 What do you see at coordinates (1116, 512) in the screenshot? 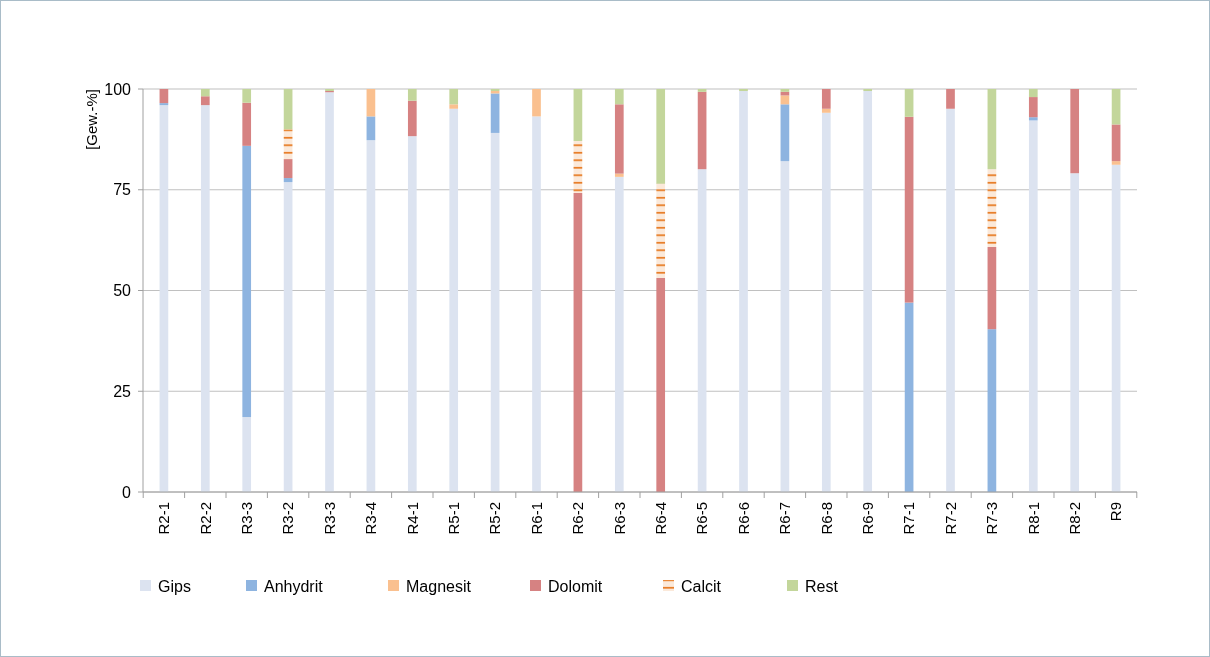
I see `x-tick-label: R9` at bounding box center [1116, 512].